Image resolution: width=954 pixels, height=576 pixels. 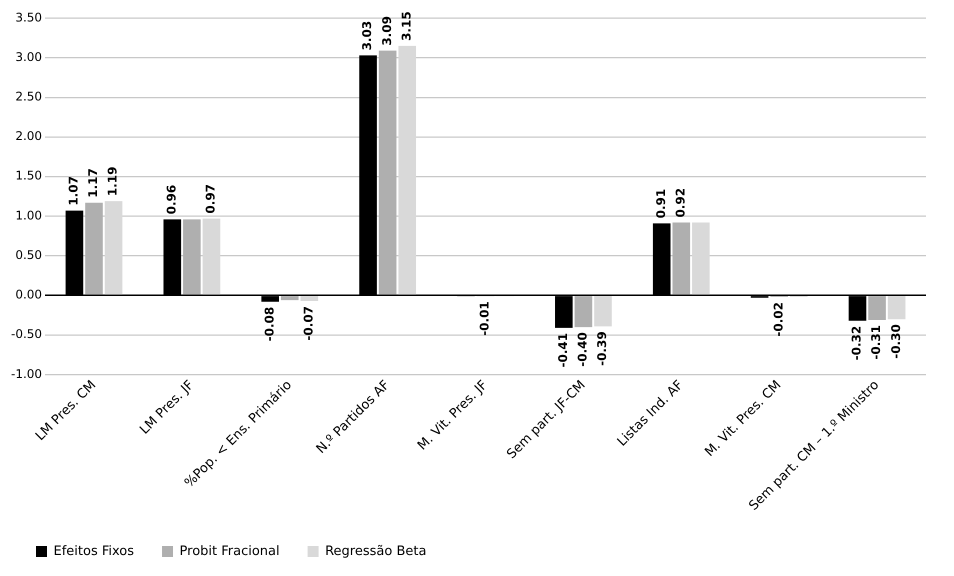 I want to click on data-label: -0.30, so click(x=895, y=341).